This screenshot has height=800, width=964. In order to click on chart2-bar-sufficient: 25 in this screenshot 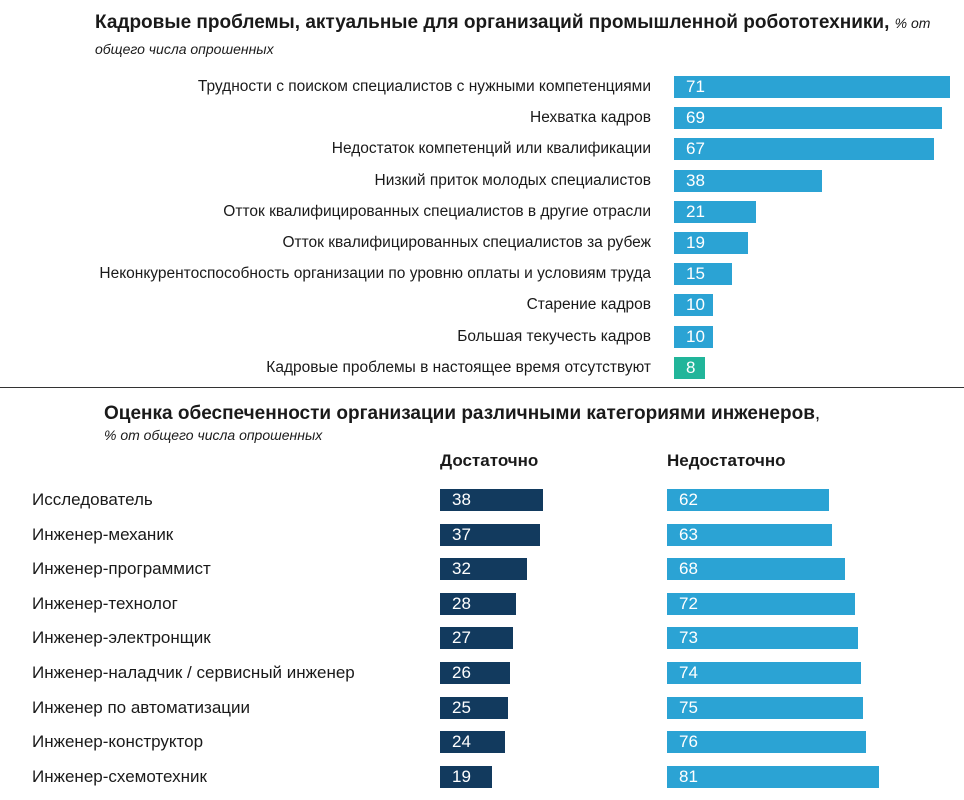, I will do `click(474, 707)`.